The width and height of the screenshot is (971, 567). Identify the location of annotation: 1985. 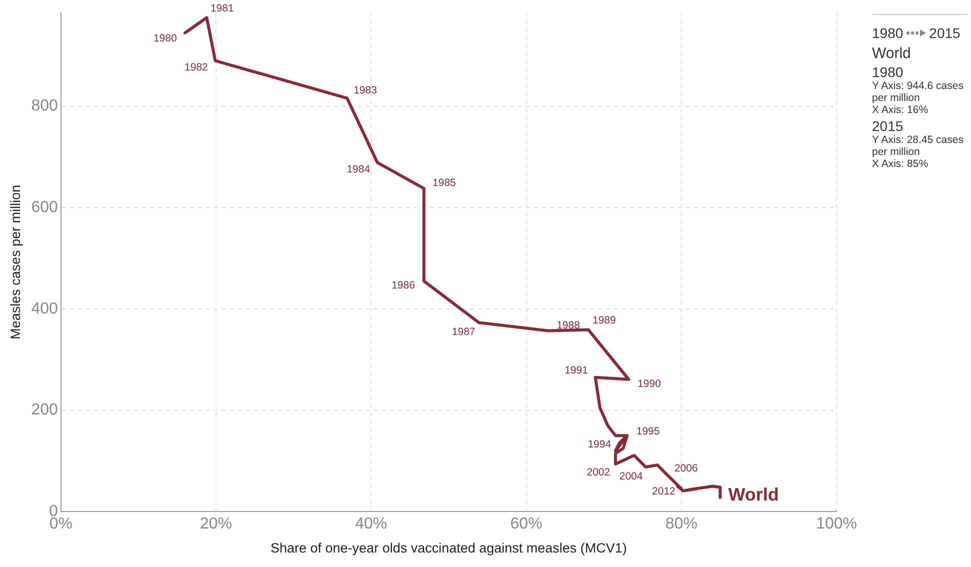
(444, 183).